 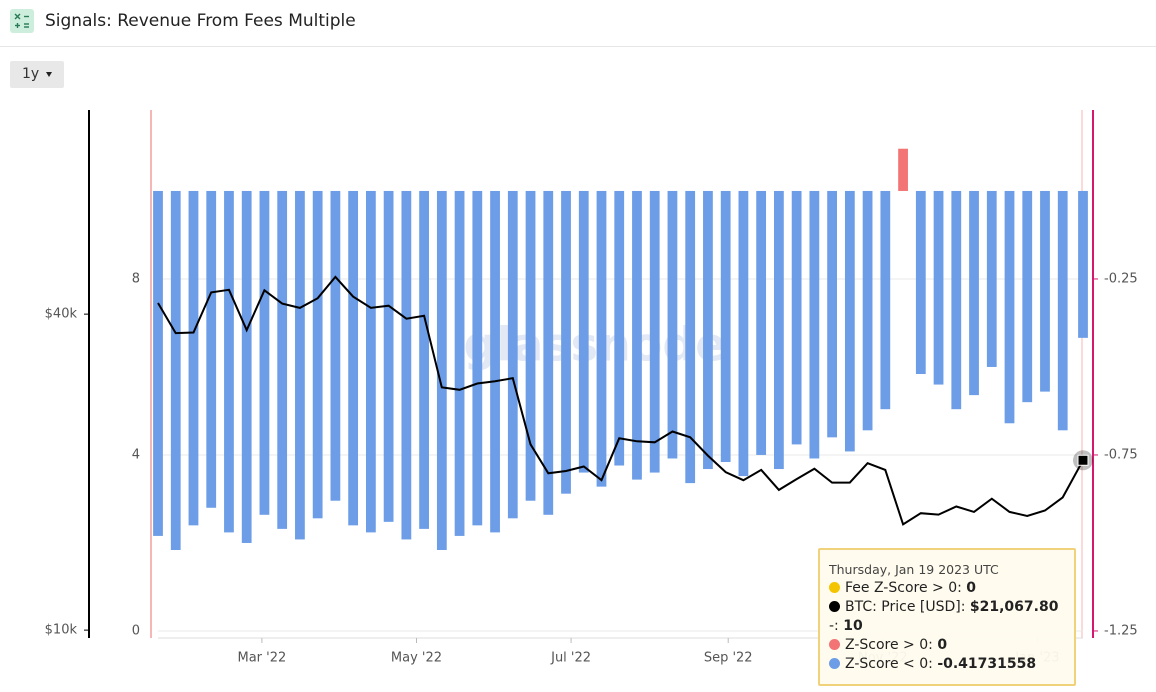 I want to click on x-tick-label: Jul '22, so click(x=570, y=658).